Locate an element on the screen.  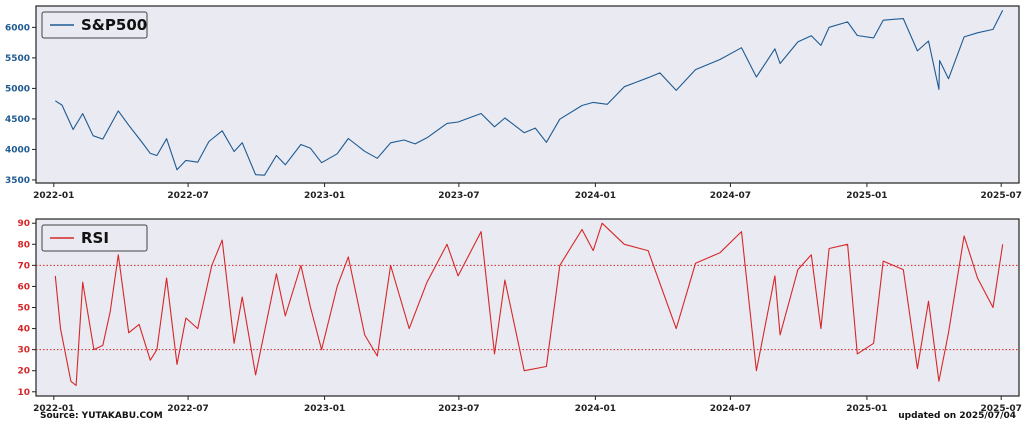
rsi-legend-label: RSI is located at coordinates (95, 238).